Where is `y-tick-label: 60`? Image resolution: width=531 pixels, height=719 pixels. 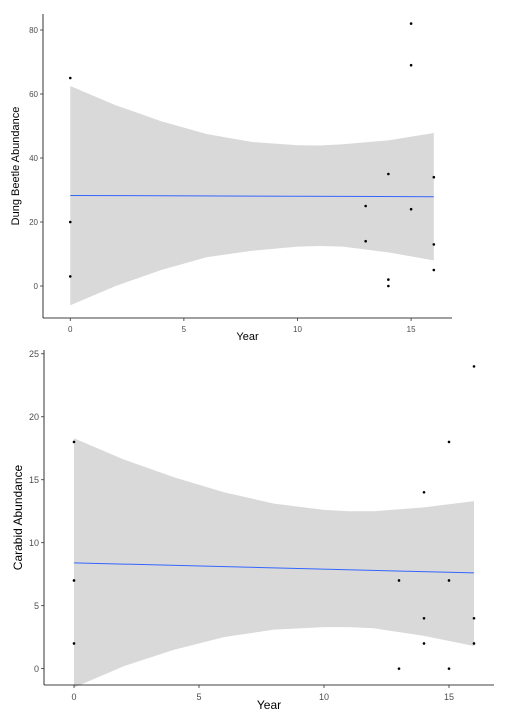
y-tick-label: 60 is located at coordinates (33, 94).